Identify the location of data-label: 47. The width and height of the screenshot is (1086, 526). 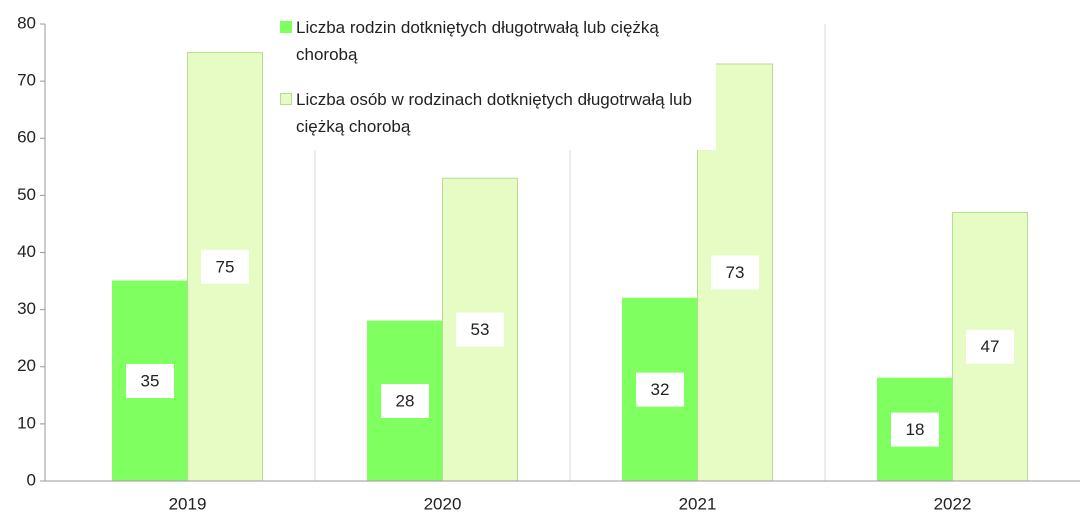
(990, 346).